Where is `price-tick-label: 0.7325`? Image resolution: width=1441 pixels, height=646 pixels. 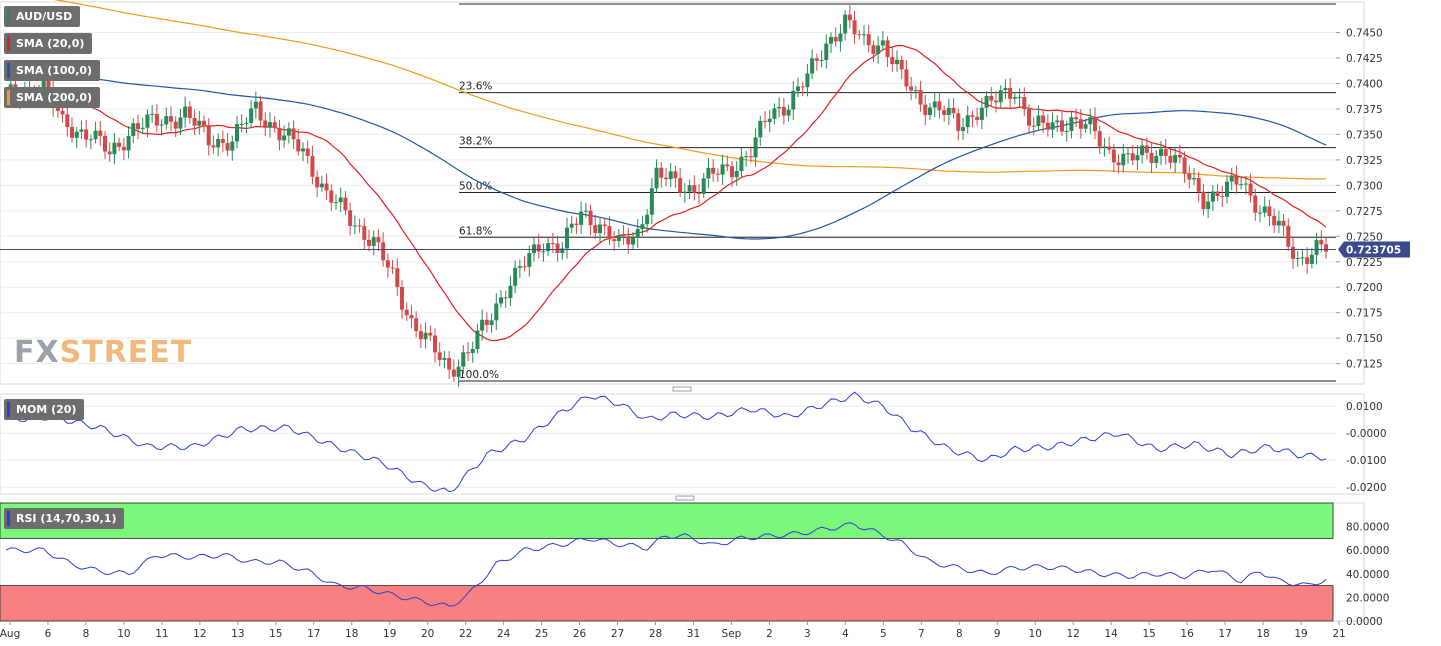 price-tick-label: 0.7325 is located at coordinates (1364, 161).